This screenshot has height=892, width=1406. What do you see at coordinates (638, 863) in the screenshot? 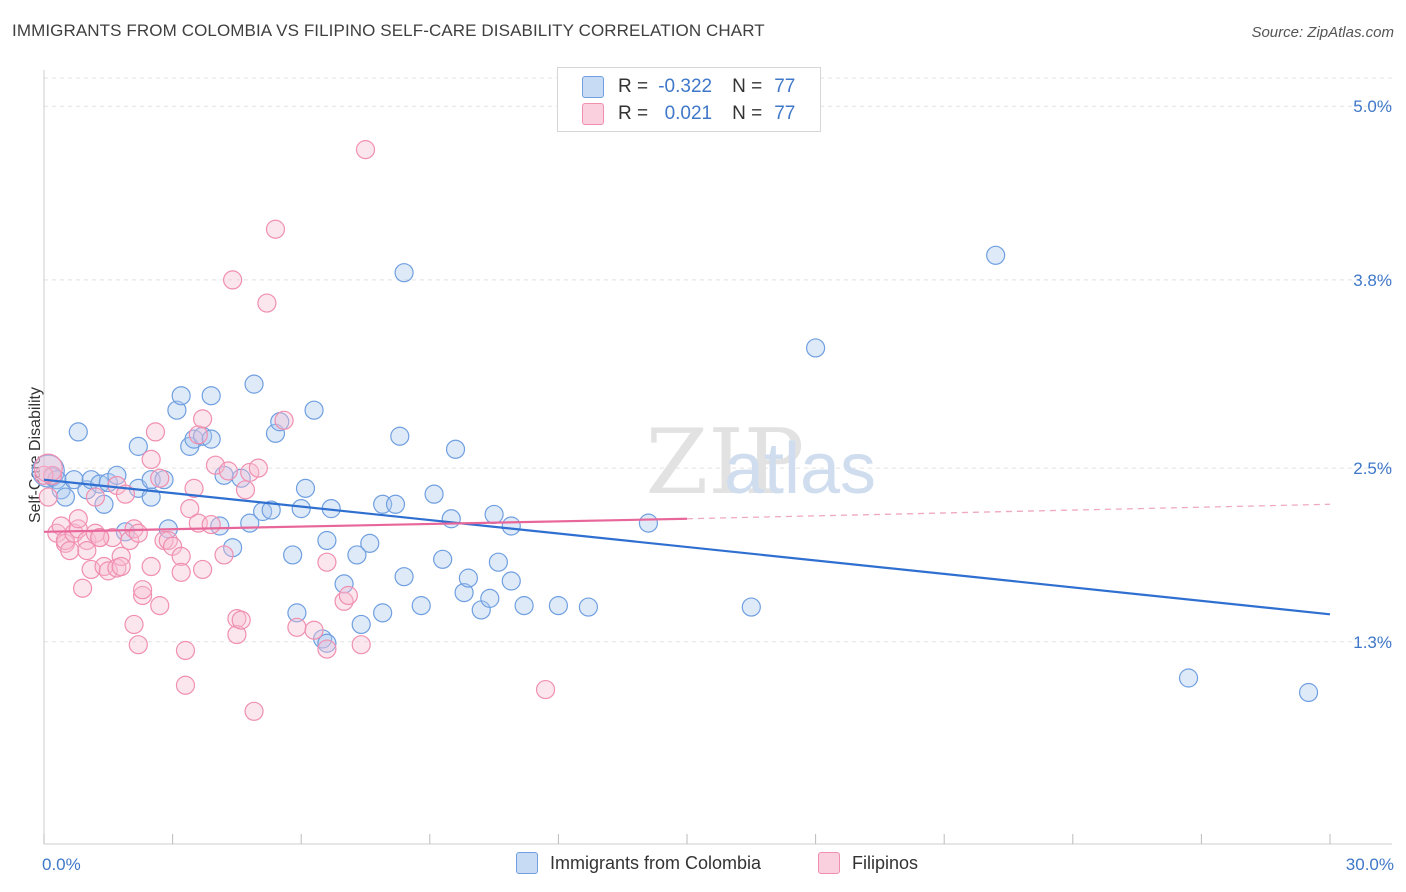
I see `bottom-legend-colombia: Immigrants from Colombia` at bounding box center [638, 863].